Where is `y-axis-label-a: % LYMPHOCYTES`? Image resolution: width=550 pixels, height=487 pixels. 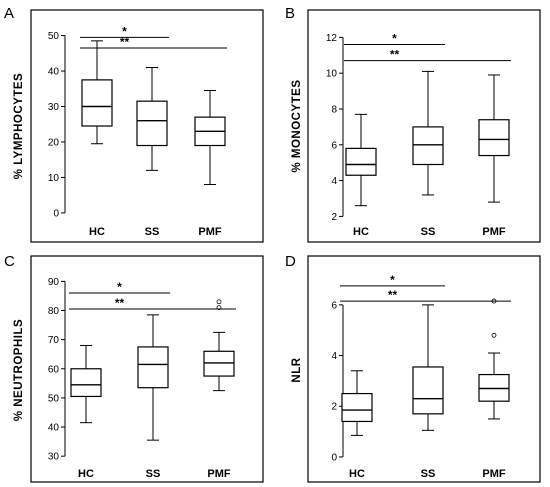
y-axis-label-a: % LYMPHOCYTES is located at coordinates (19, 126).